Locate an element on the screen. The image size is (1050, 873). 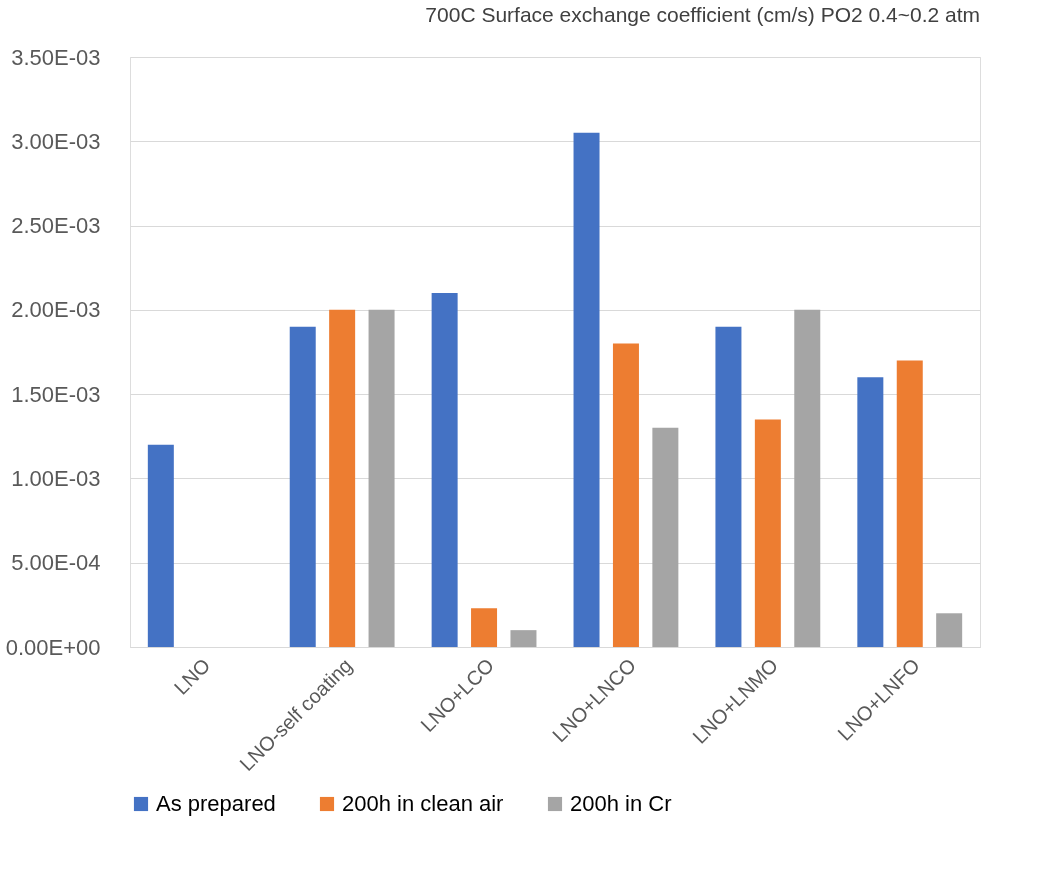
y-tick-label: 5.00E-04 is located at coordinates (56, 563).